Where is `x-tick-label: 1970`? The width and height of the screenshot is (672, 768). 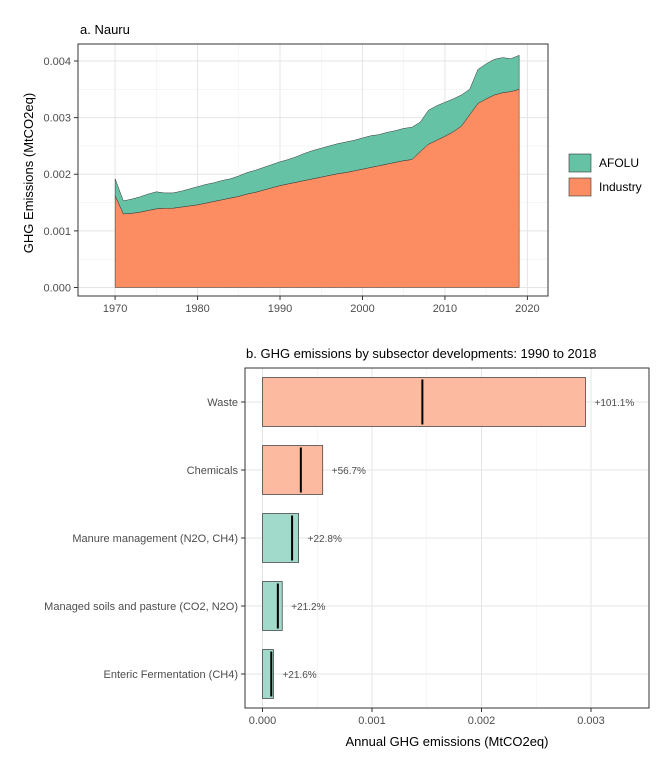
x-tick-label: 1970 is located at coordinates (115, 309).